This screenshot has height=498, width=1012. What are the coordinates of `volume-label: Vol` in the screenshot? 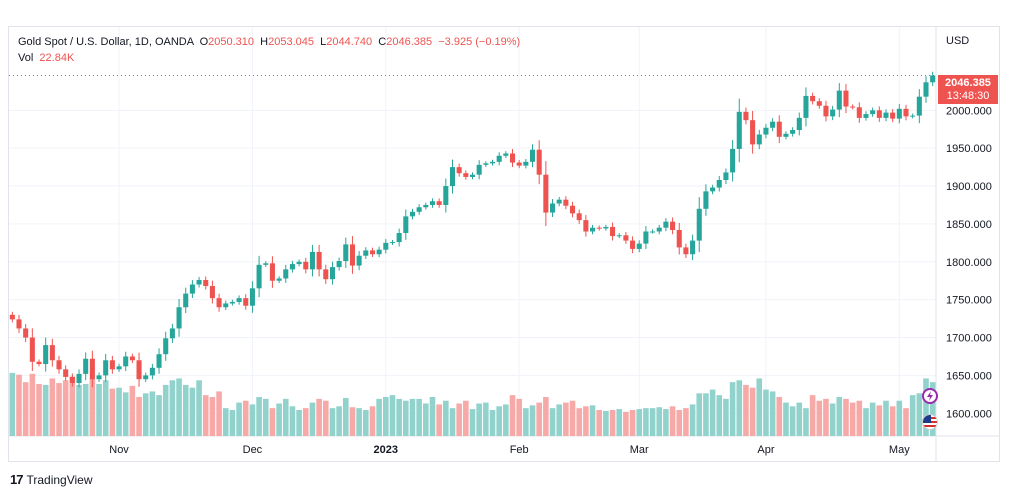 It's located at (26, 58).